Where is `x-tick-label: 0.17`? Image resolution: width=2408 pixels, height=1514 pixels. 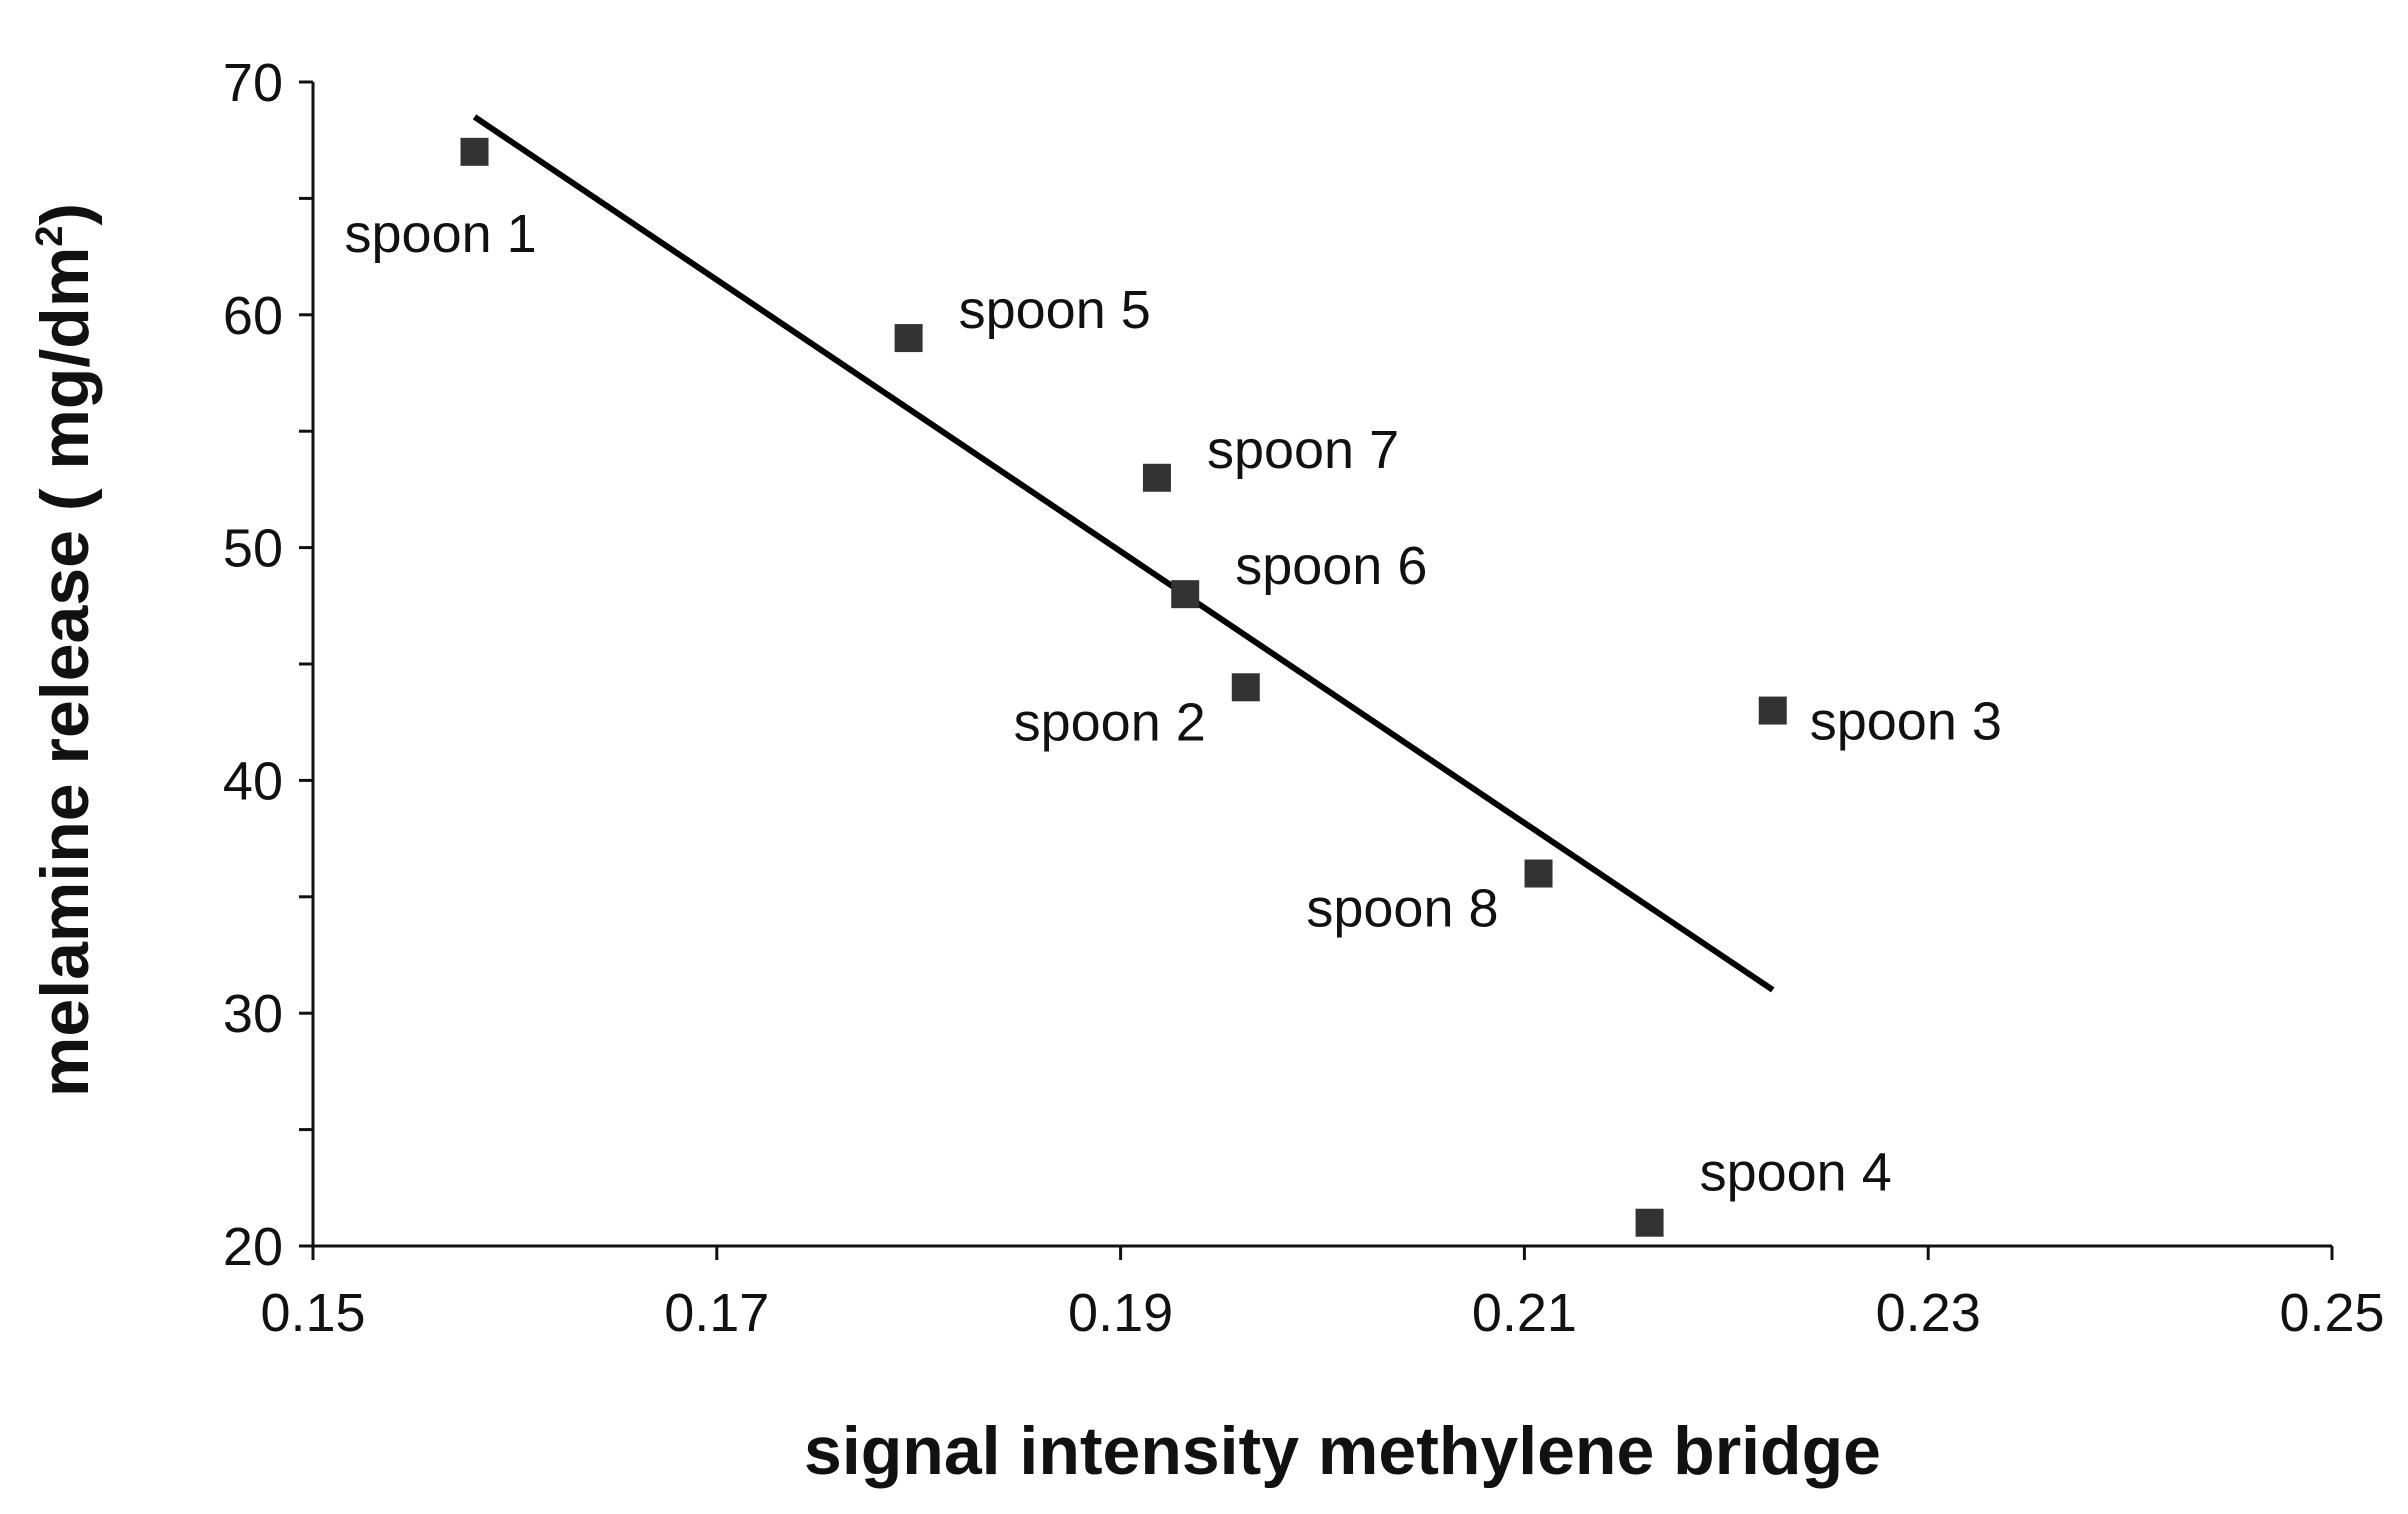 x-tick-label: 0.17 is located at coordinates (716, 1313).